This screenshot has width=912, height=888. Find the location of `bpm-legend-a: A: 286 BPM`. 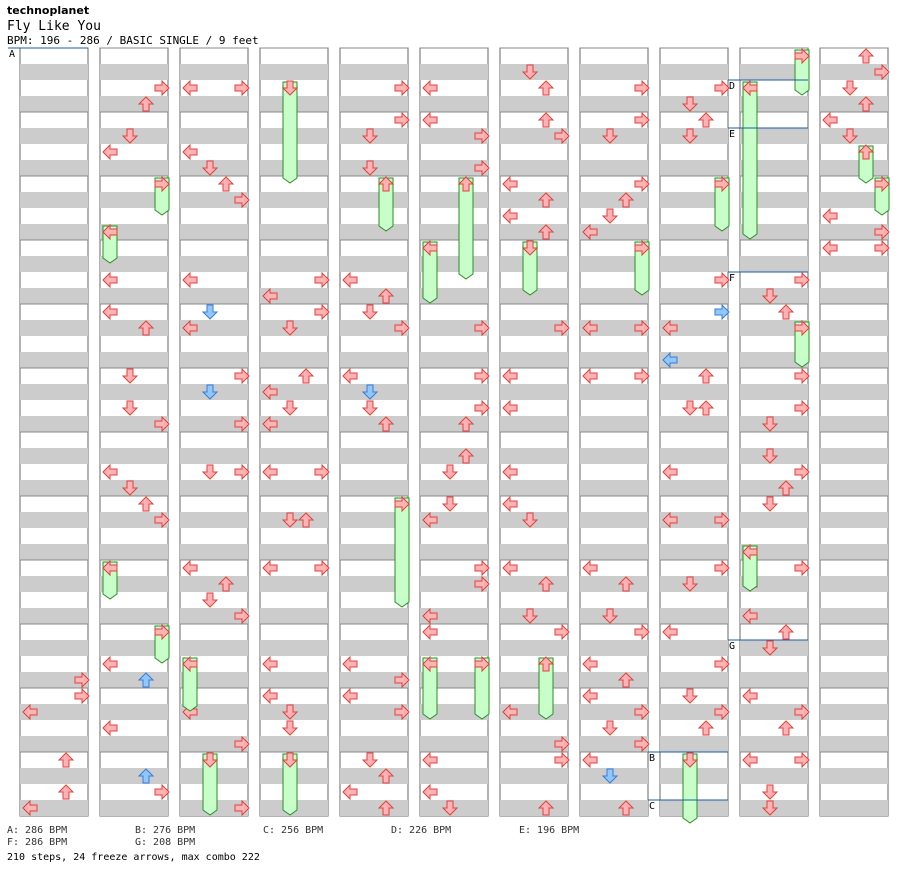

bpm-legend-a: A: 286 BPM is located at coordinates (37, 830).